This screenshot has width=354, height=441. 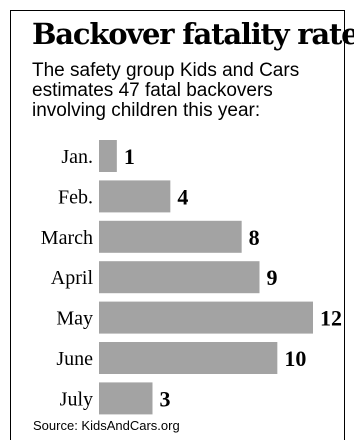 What do you see at coordinates (254, 237) in the screenshot?
I see `value-label: 8` at bounding box center [254, 237].